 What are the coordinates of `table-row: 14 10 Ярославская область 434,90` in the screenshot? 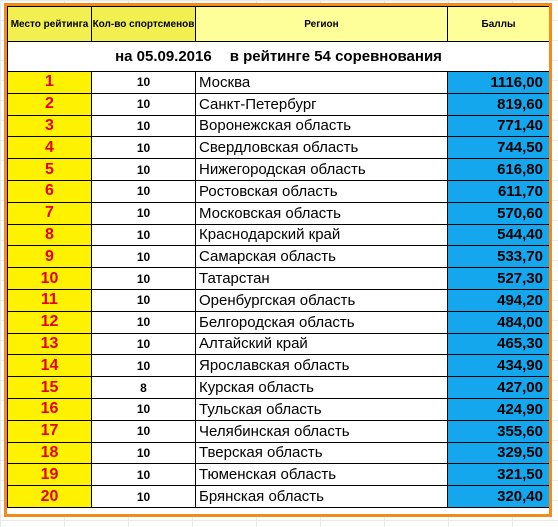 It's located at (278, 366).